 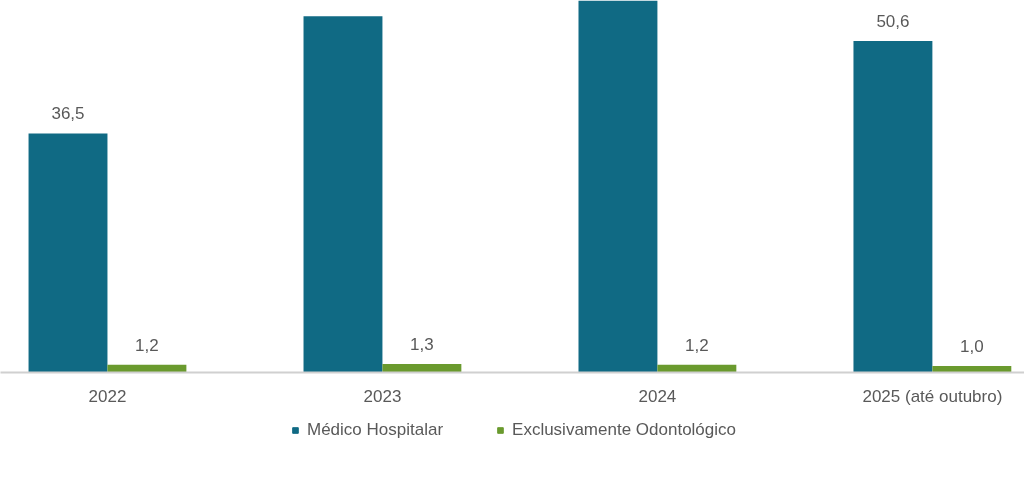 What do you see at coordinates (972, 346) in the screenshot?
I see `data-label: 1,0` at bounding box center [972, 346].